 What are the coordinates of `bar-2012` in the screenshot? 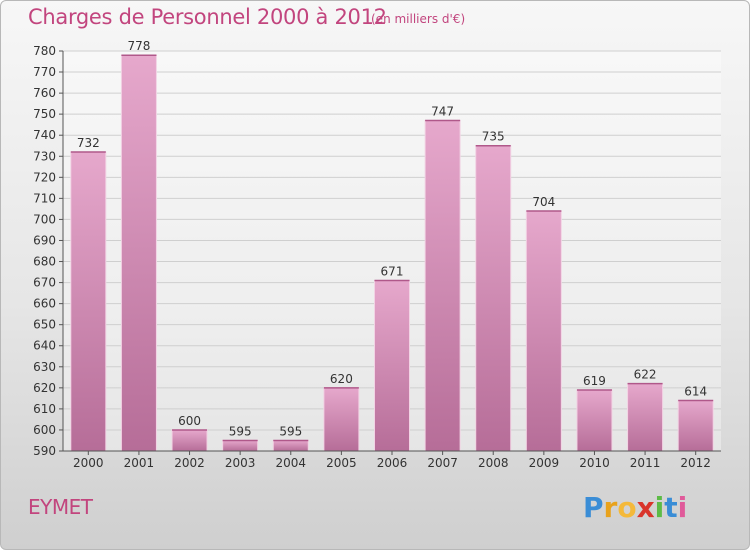 It's located at (695, 425).